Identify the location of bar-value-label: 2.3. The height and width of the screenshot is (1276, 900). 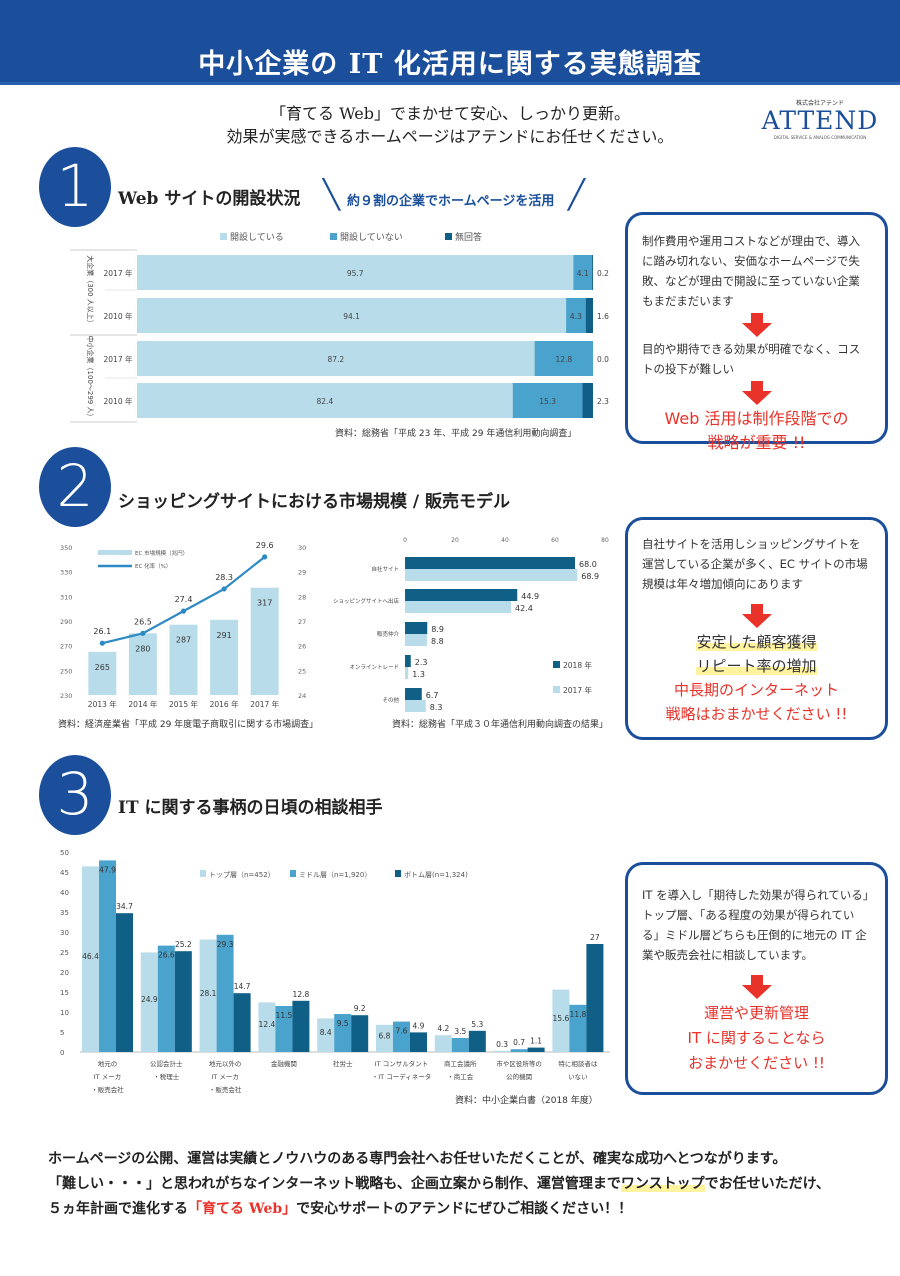
(421, 662).